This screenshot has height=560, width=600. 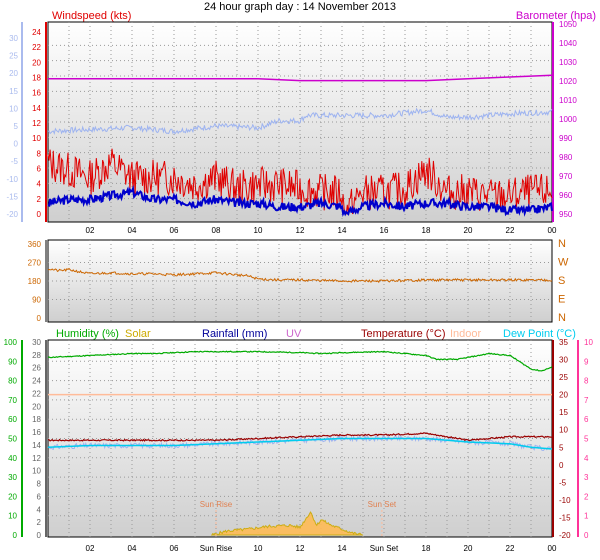 What do you see at coordinates (466, 334) in the screenshot?
I see `series-label: Indoor` at bounding box center [466, 334].